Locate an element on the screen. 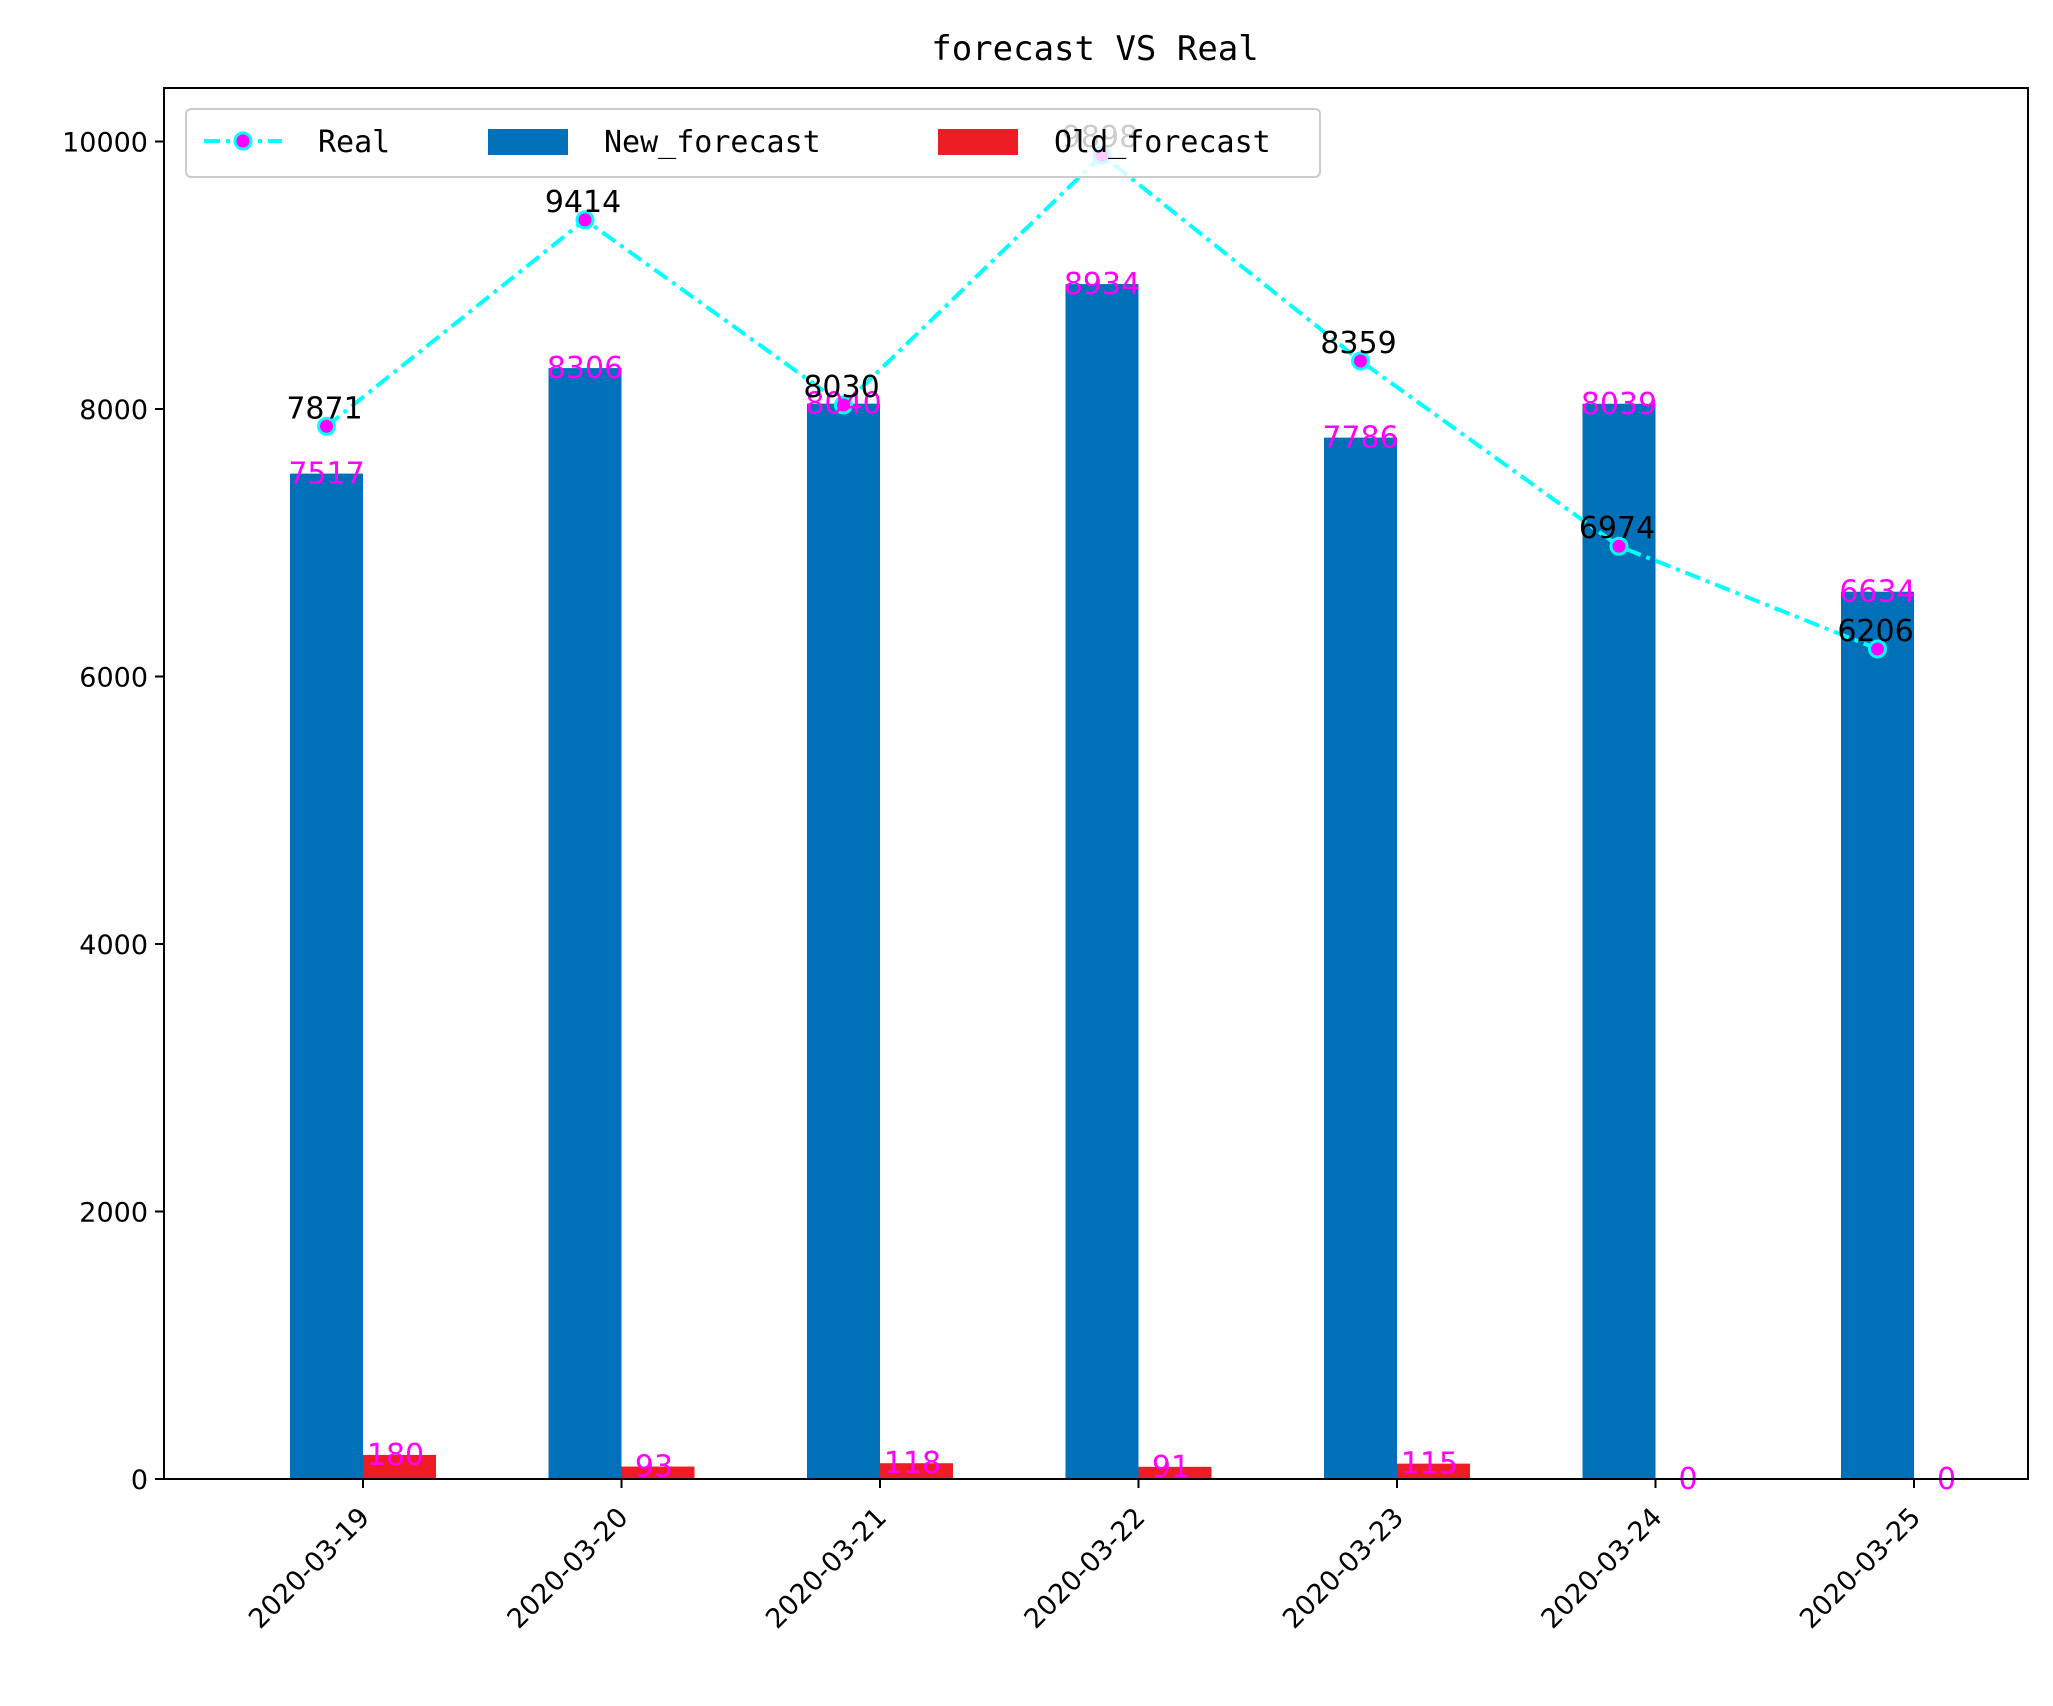 This screenshot has width=2053, height=1706. legend-real-marker is located at coordinates (243, 141).